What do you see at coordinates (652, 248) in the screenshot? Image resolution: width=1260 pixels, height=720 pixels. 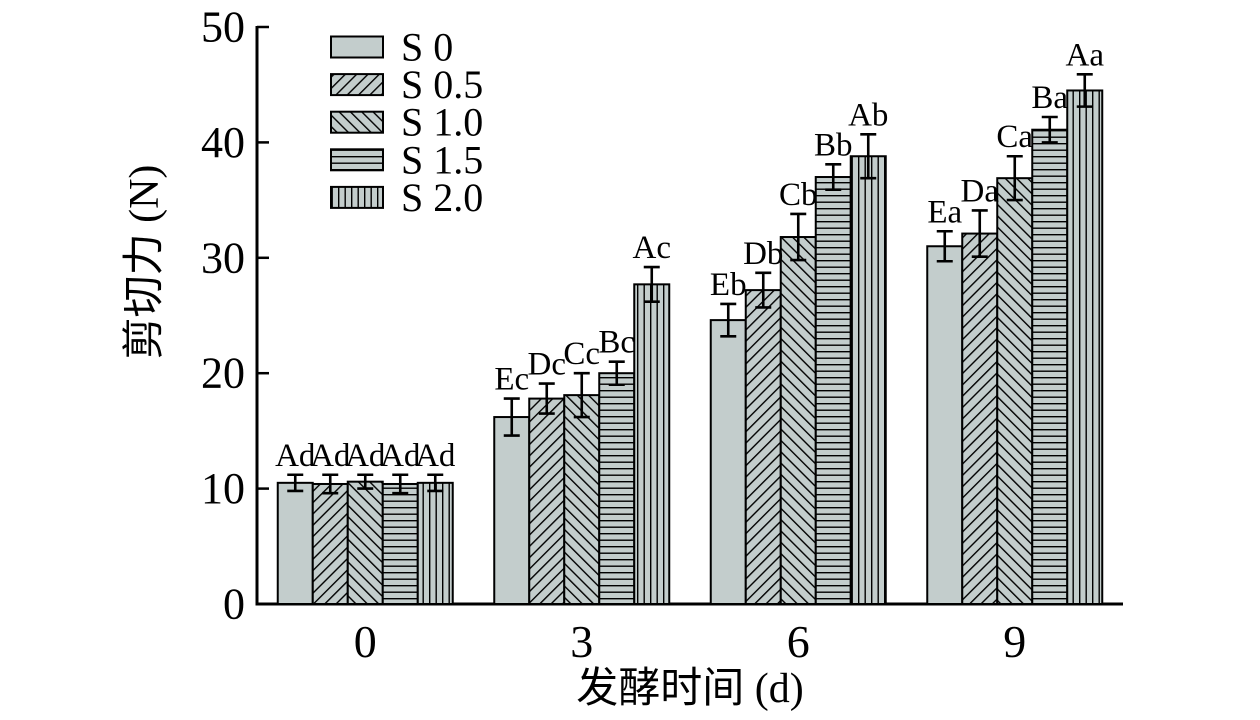 I see `significance-label: Ac` at bounding box center [652, 248].